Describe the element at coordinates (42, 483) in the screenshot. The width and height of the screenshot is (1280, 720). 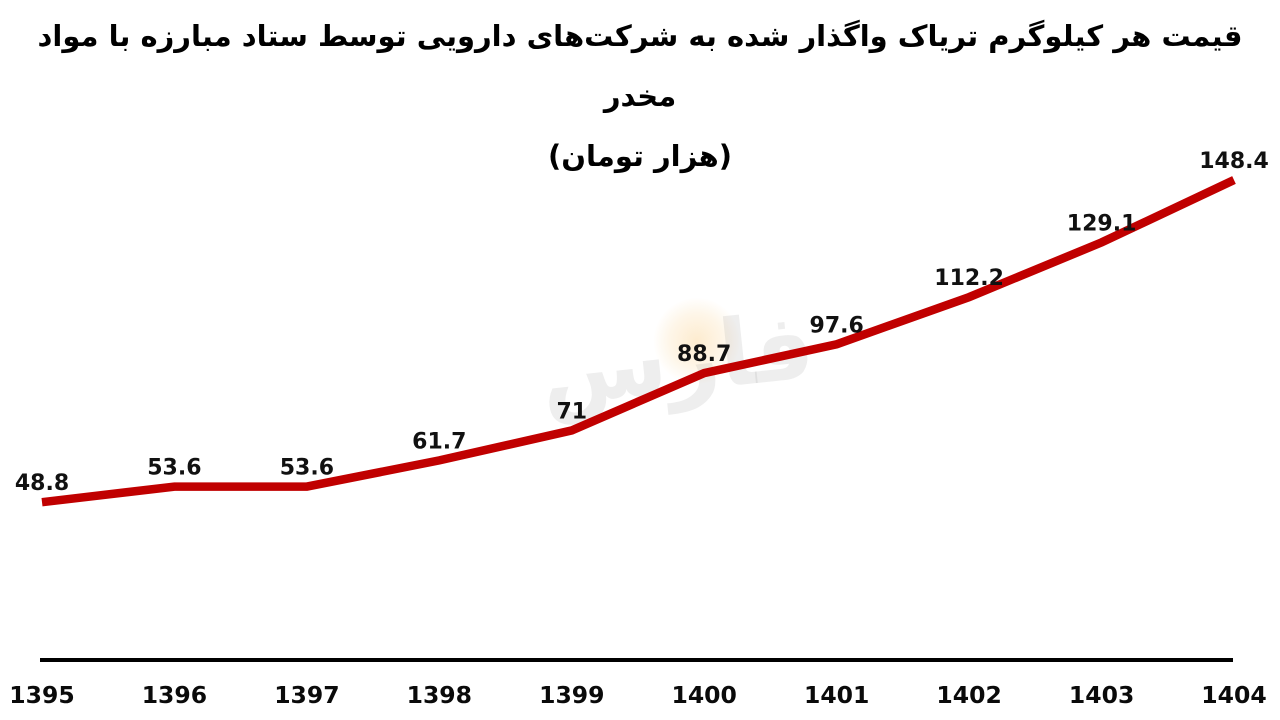
I see `data-point-label: 48.8` at that location.